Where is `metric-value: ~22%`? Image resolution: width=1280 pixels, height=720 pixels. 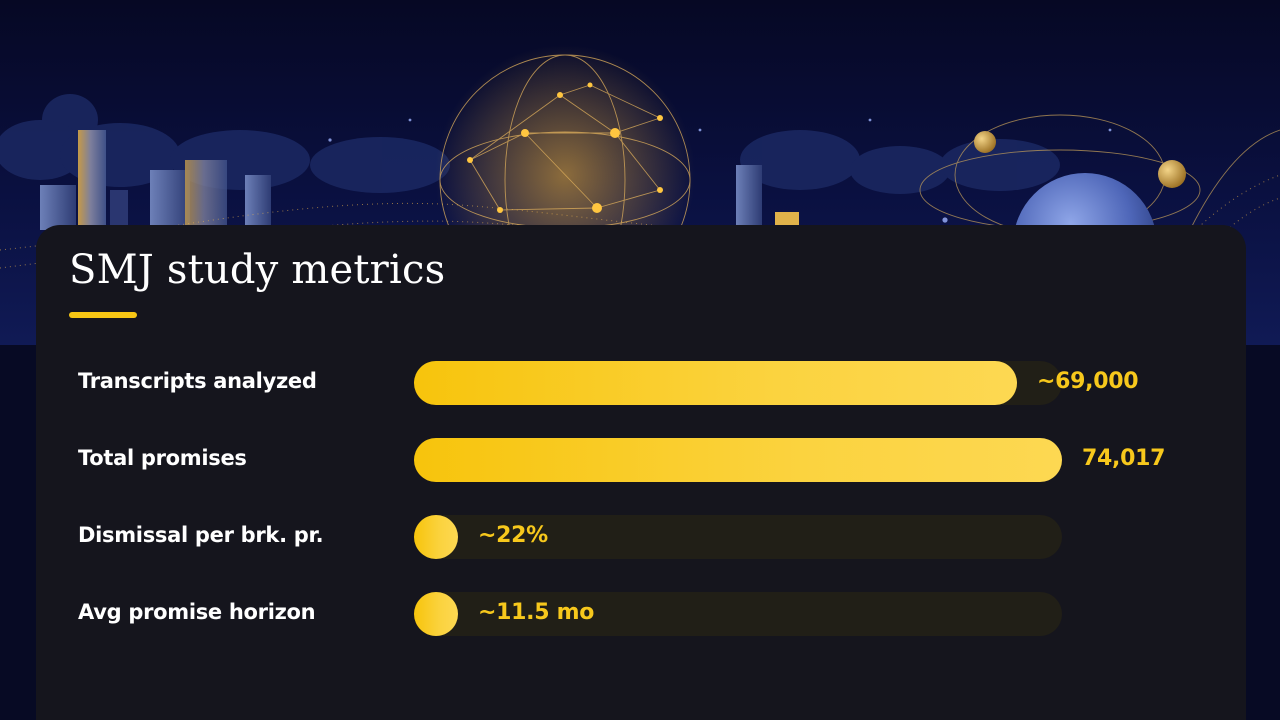
metric-value: ~22% is located at coordinates (513, 535).